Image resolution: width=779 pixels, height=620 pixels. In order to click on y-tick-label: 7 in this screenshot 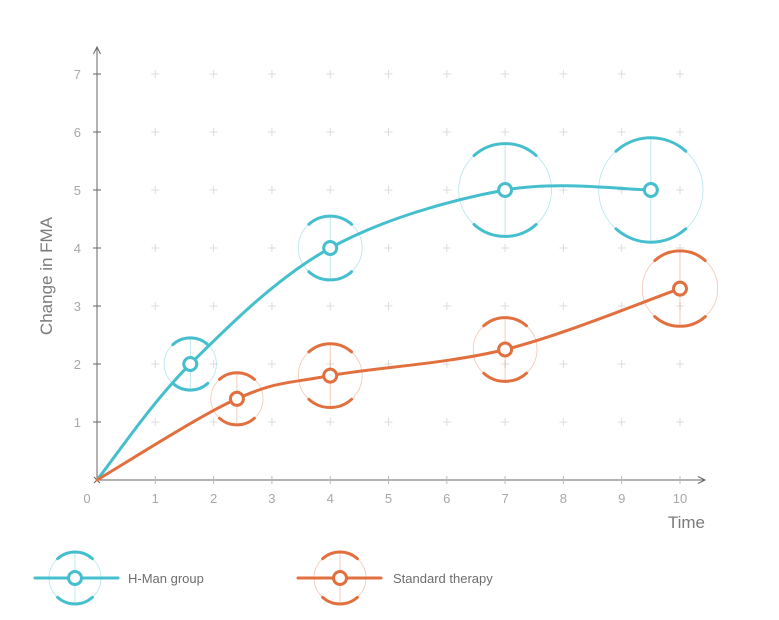, I will do `click(77, 74)`.